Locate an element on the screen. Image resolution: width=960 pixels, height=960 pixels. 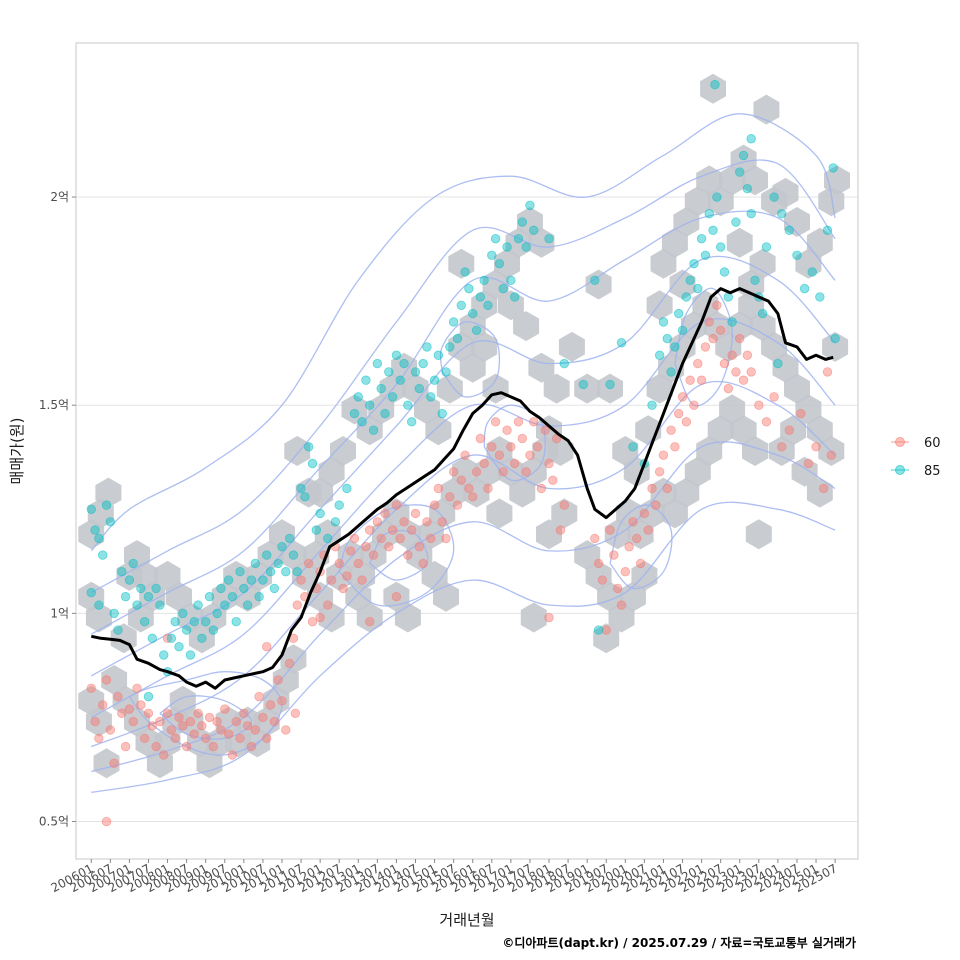
y-axis-ticks: 0.5억 1억 1.5억 2억 is located at coordinates (57, 509).